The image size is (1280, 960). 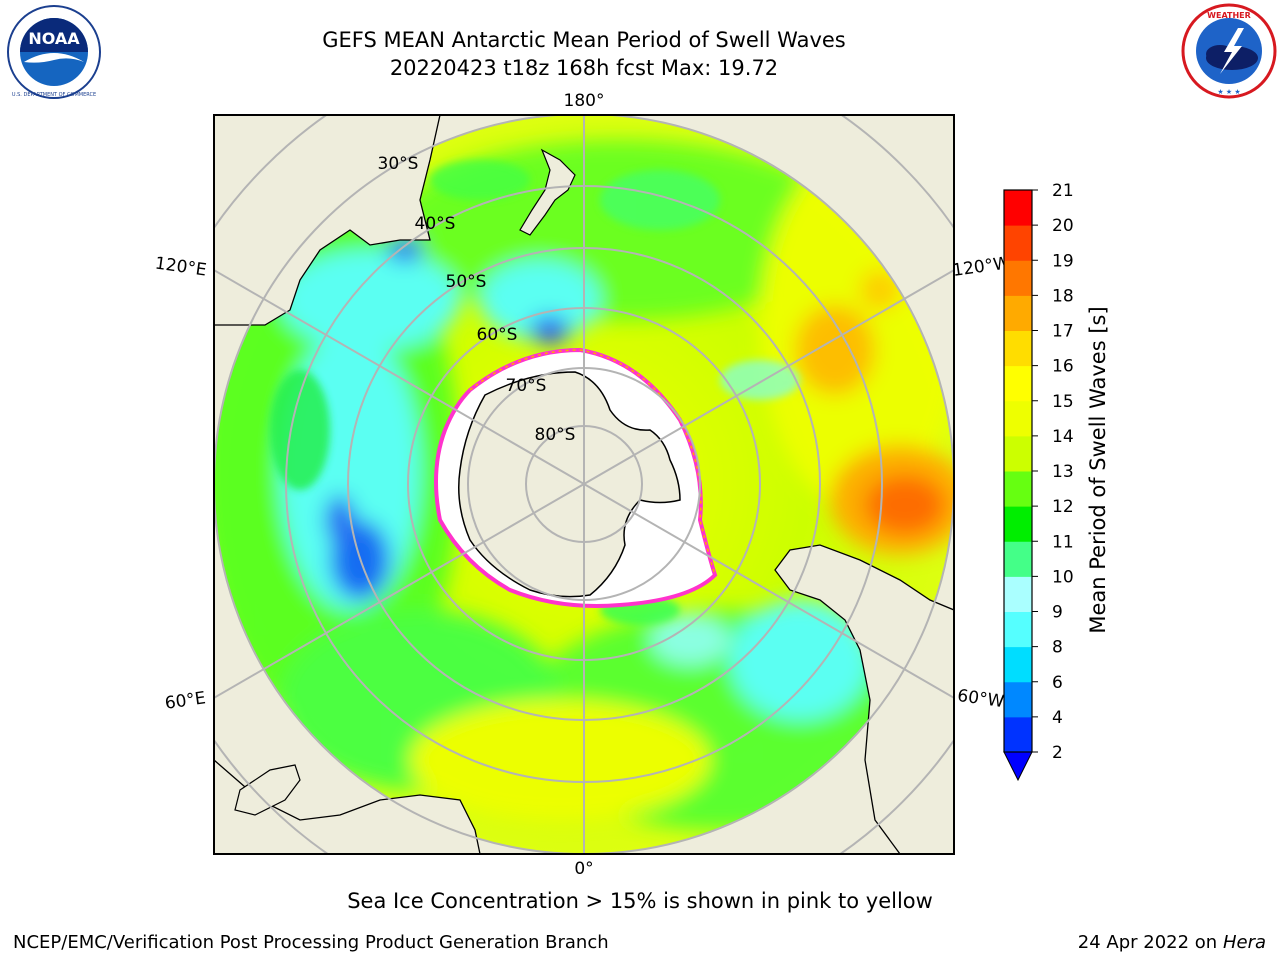 I want to click on colorbar-tick-label: 9, so click(x=1057, y=613).